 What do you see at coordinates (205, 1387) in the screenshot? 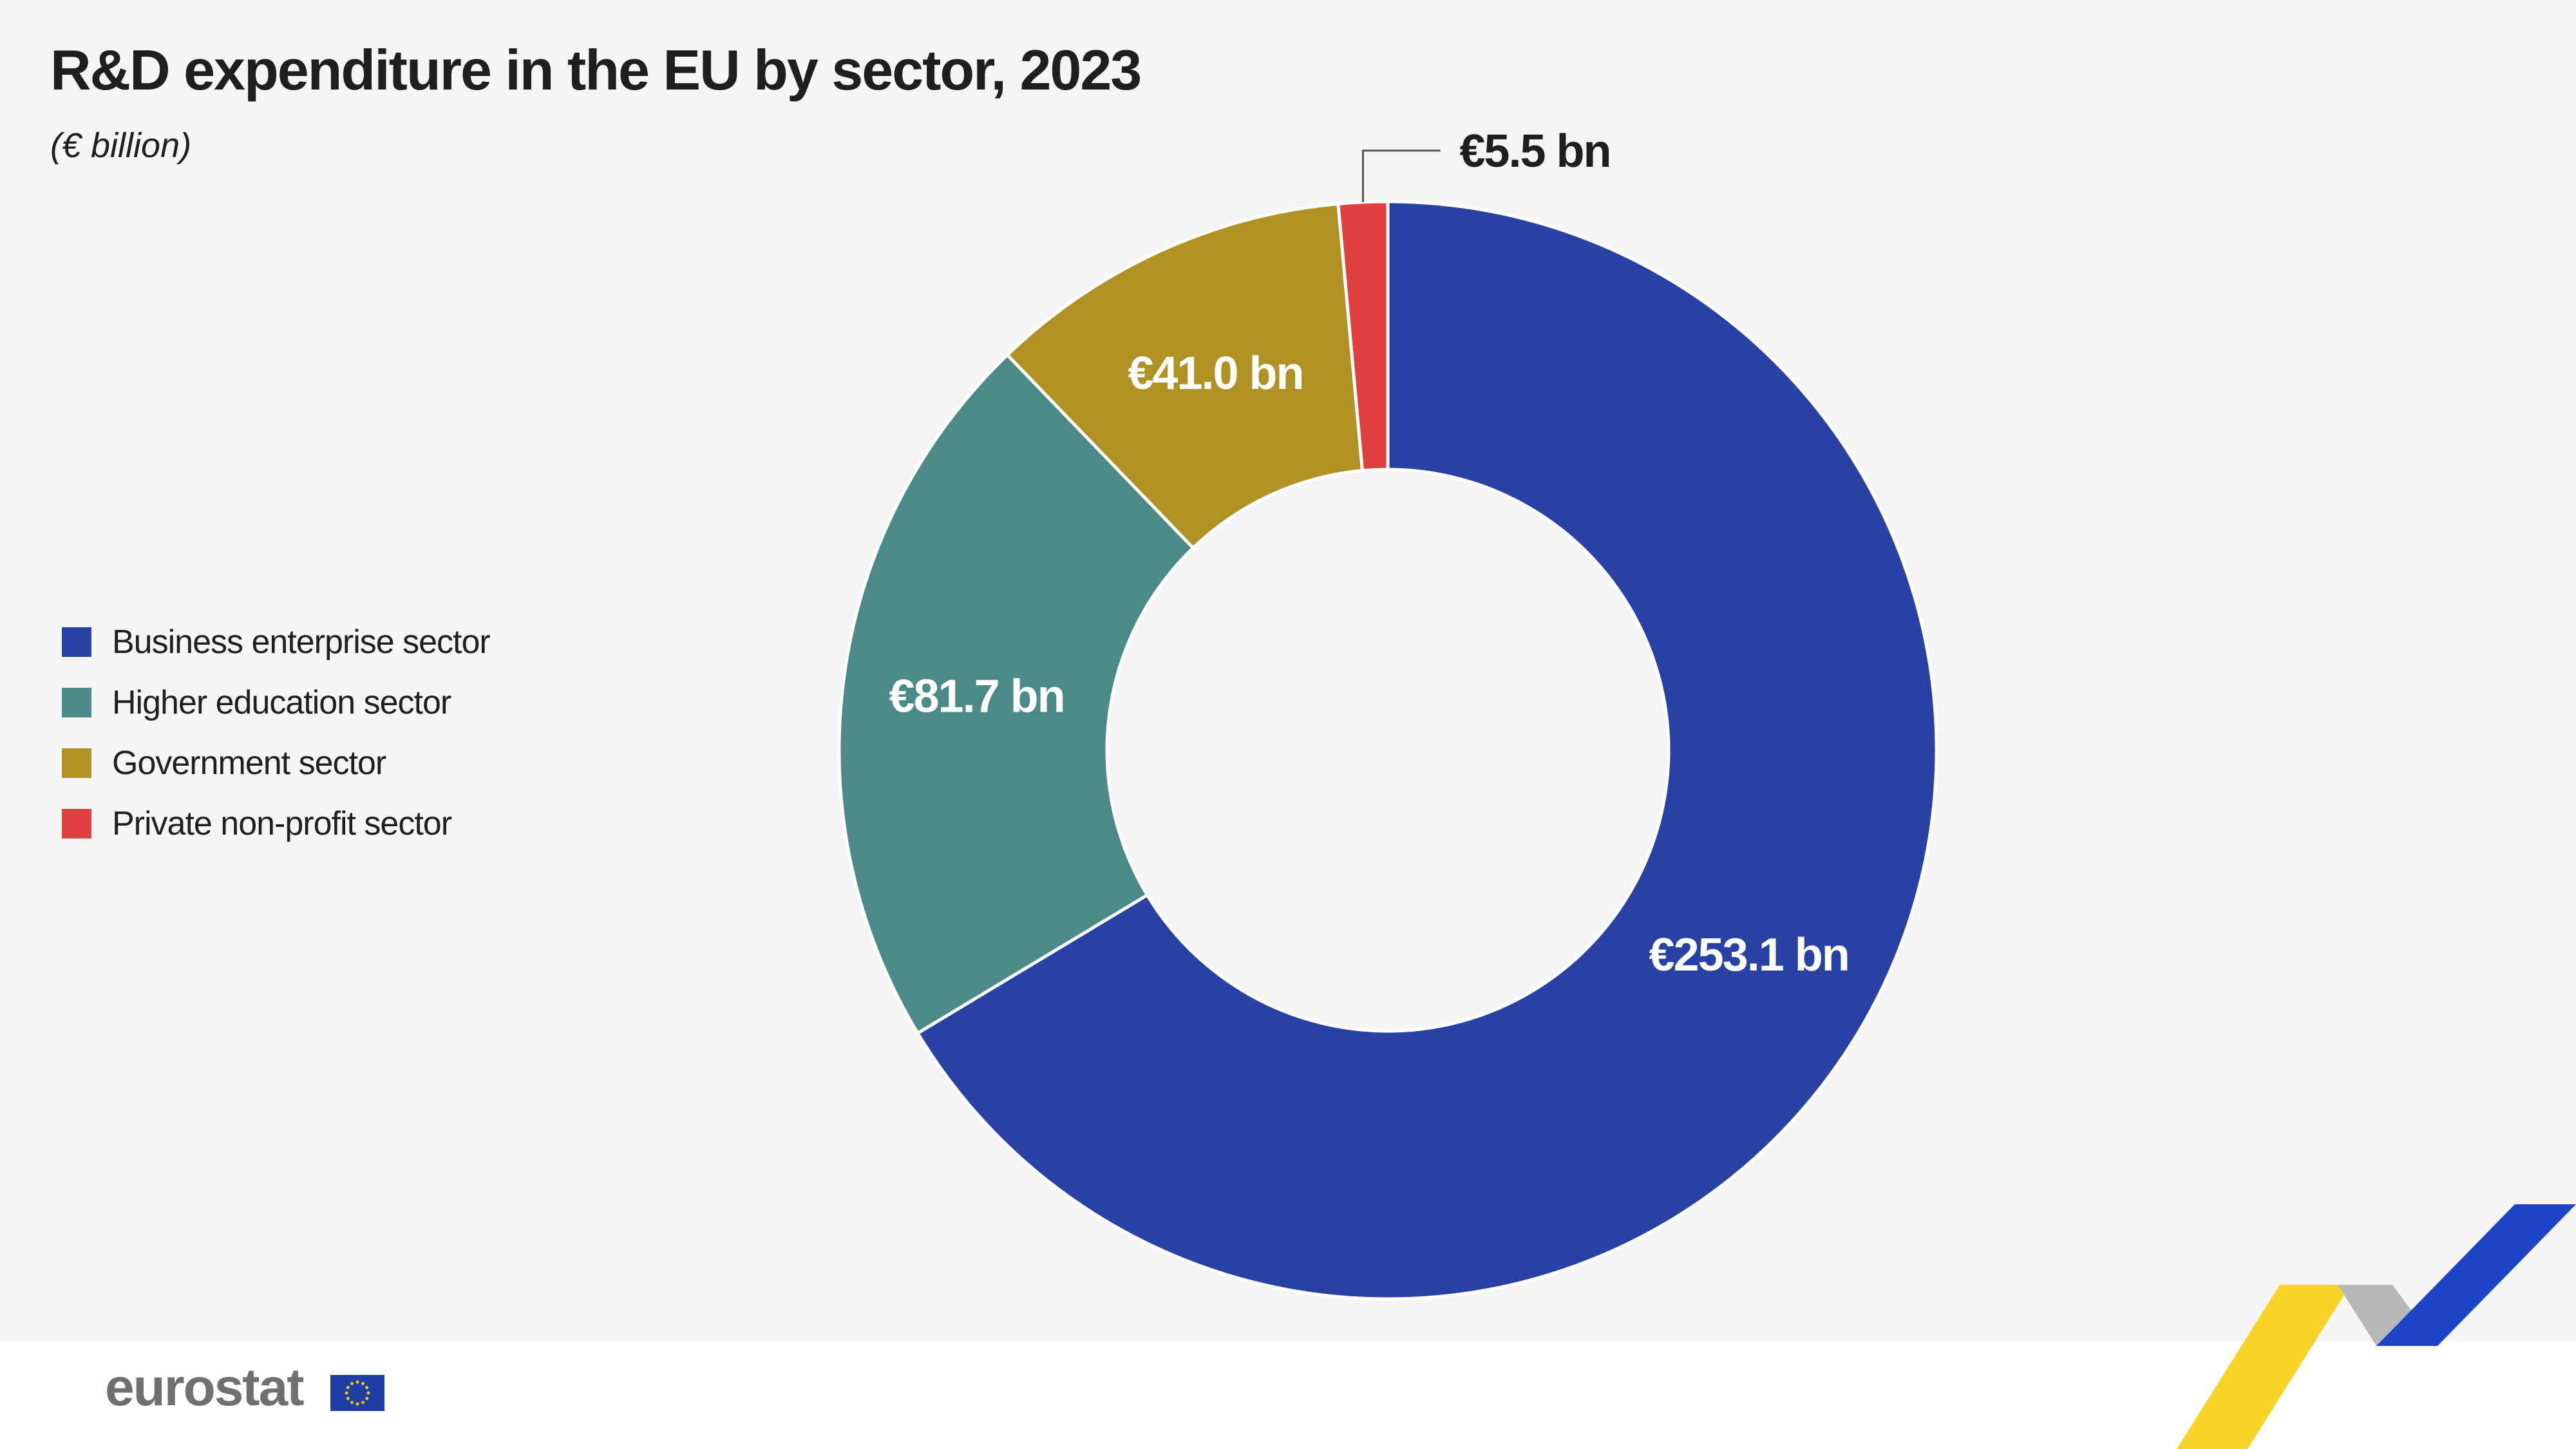
I see `eurostat-logo: eurostat` at bounding box center [205, 1387].